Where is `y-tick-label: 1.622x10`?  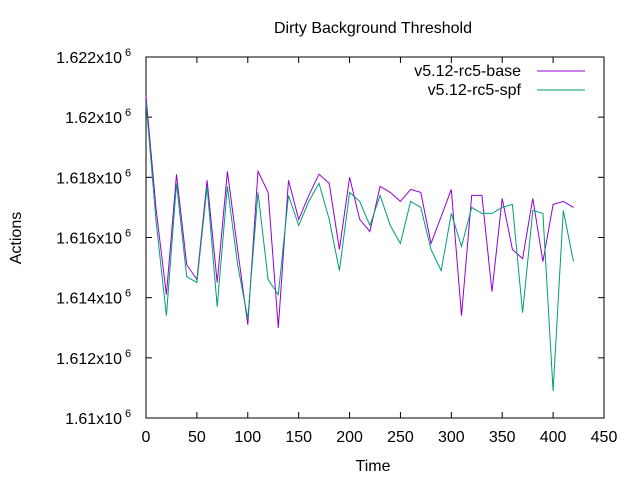
y-tick-label: 1.622x10 is located at coordinates (89, 58).